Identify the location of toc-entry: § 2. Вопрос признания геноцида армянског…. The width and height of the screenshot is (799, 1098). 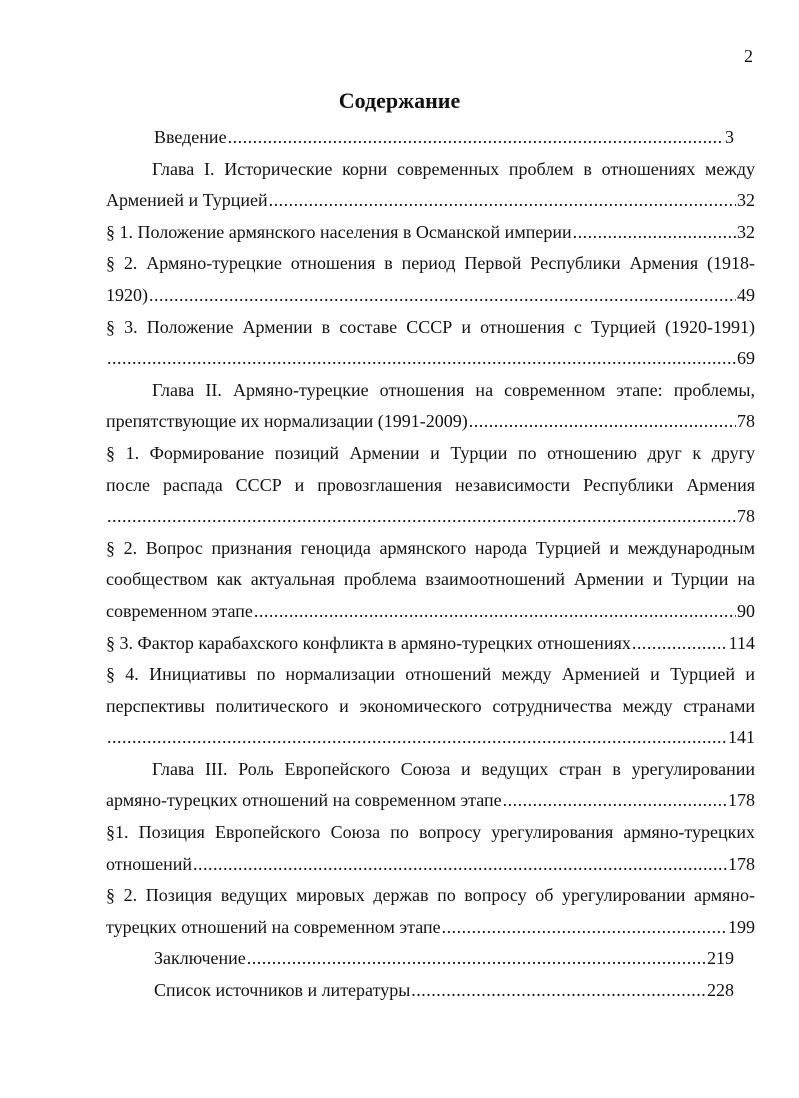
(430, 580).